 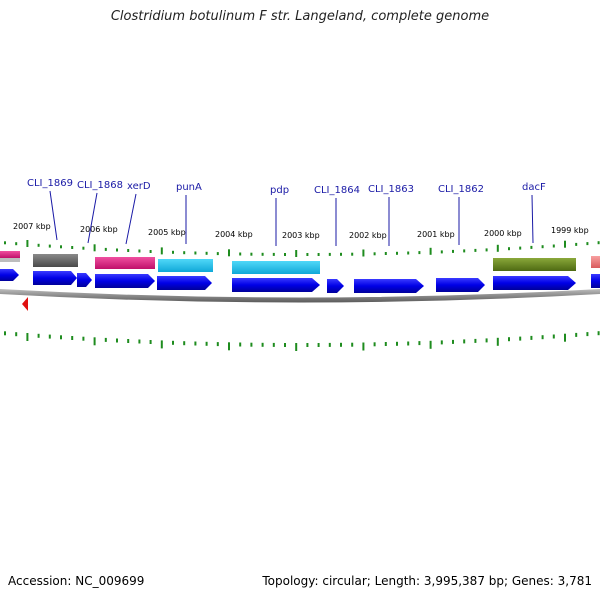 What do you see at coordinates (595, 262) in the screenshot?
I see `feature-block-pink-right` at bounding box center [595, 262].